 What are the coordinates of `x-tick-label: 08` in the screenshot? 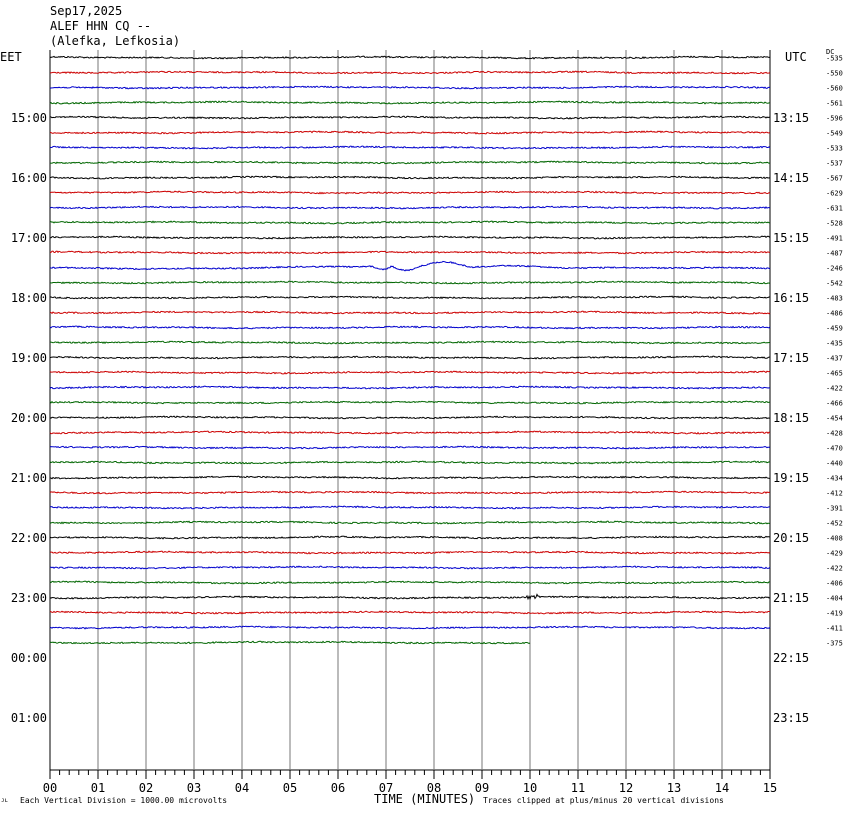 It's located at (434, 788).